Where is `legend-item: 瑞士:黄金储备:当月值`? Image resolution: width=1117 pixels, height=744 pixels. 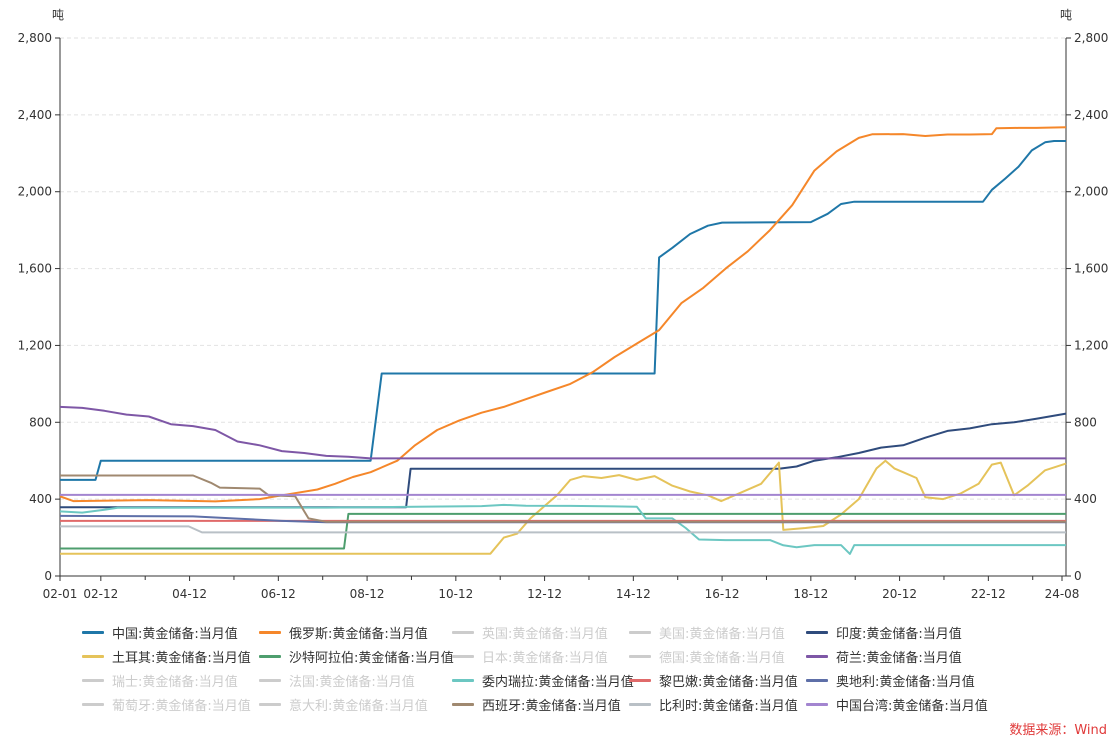
legend-item: 瑞士:黄金储备:当月值 is located at coordinates (160, 680).